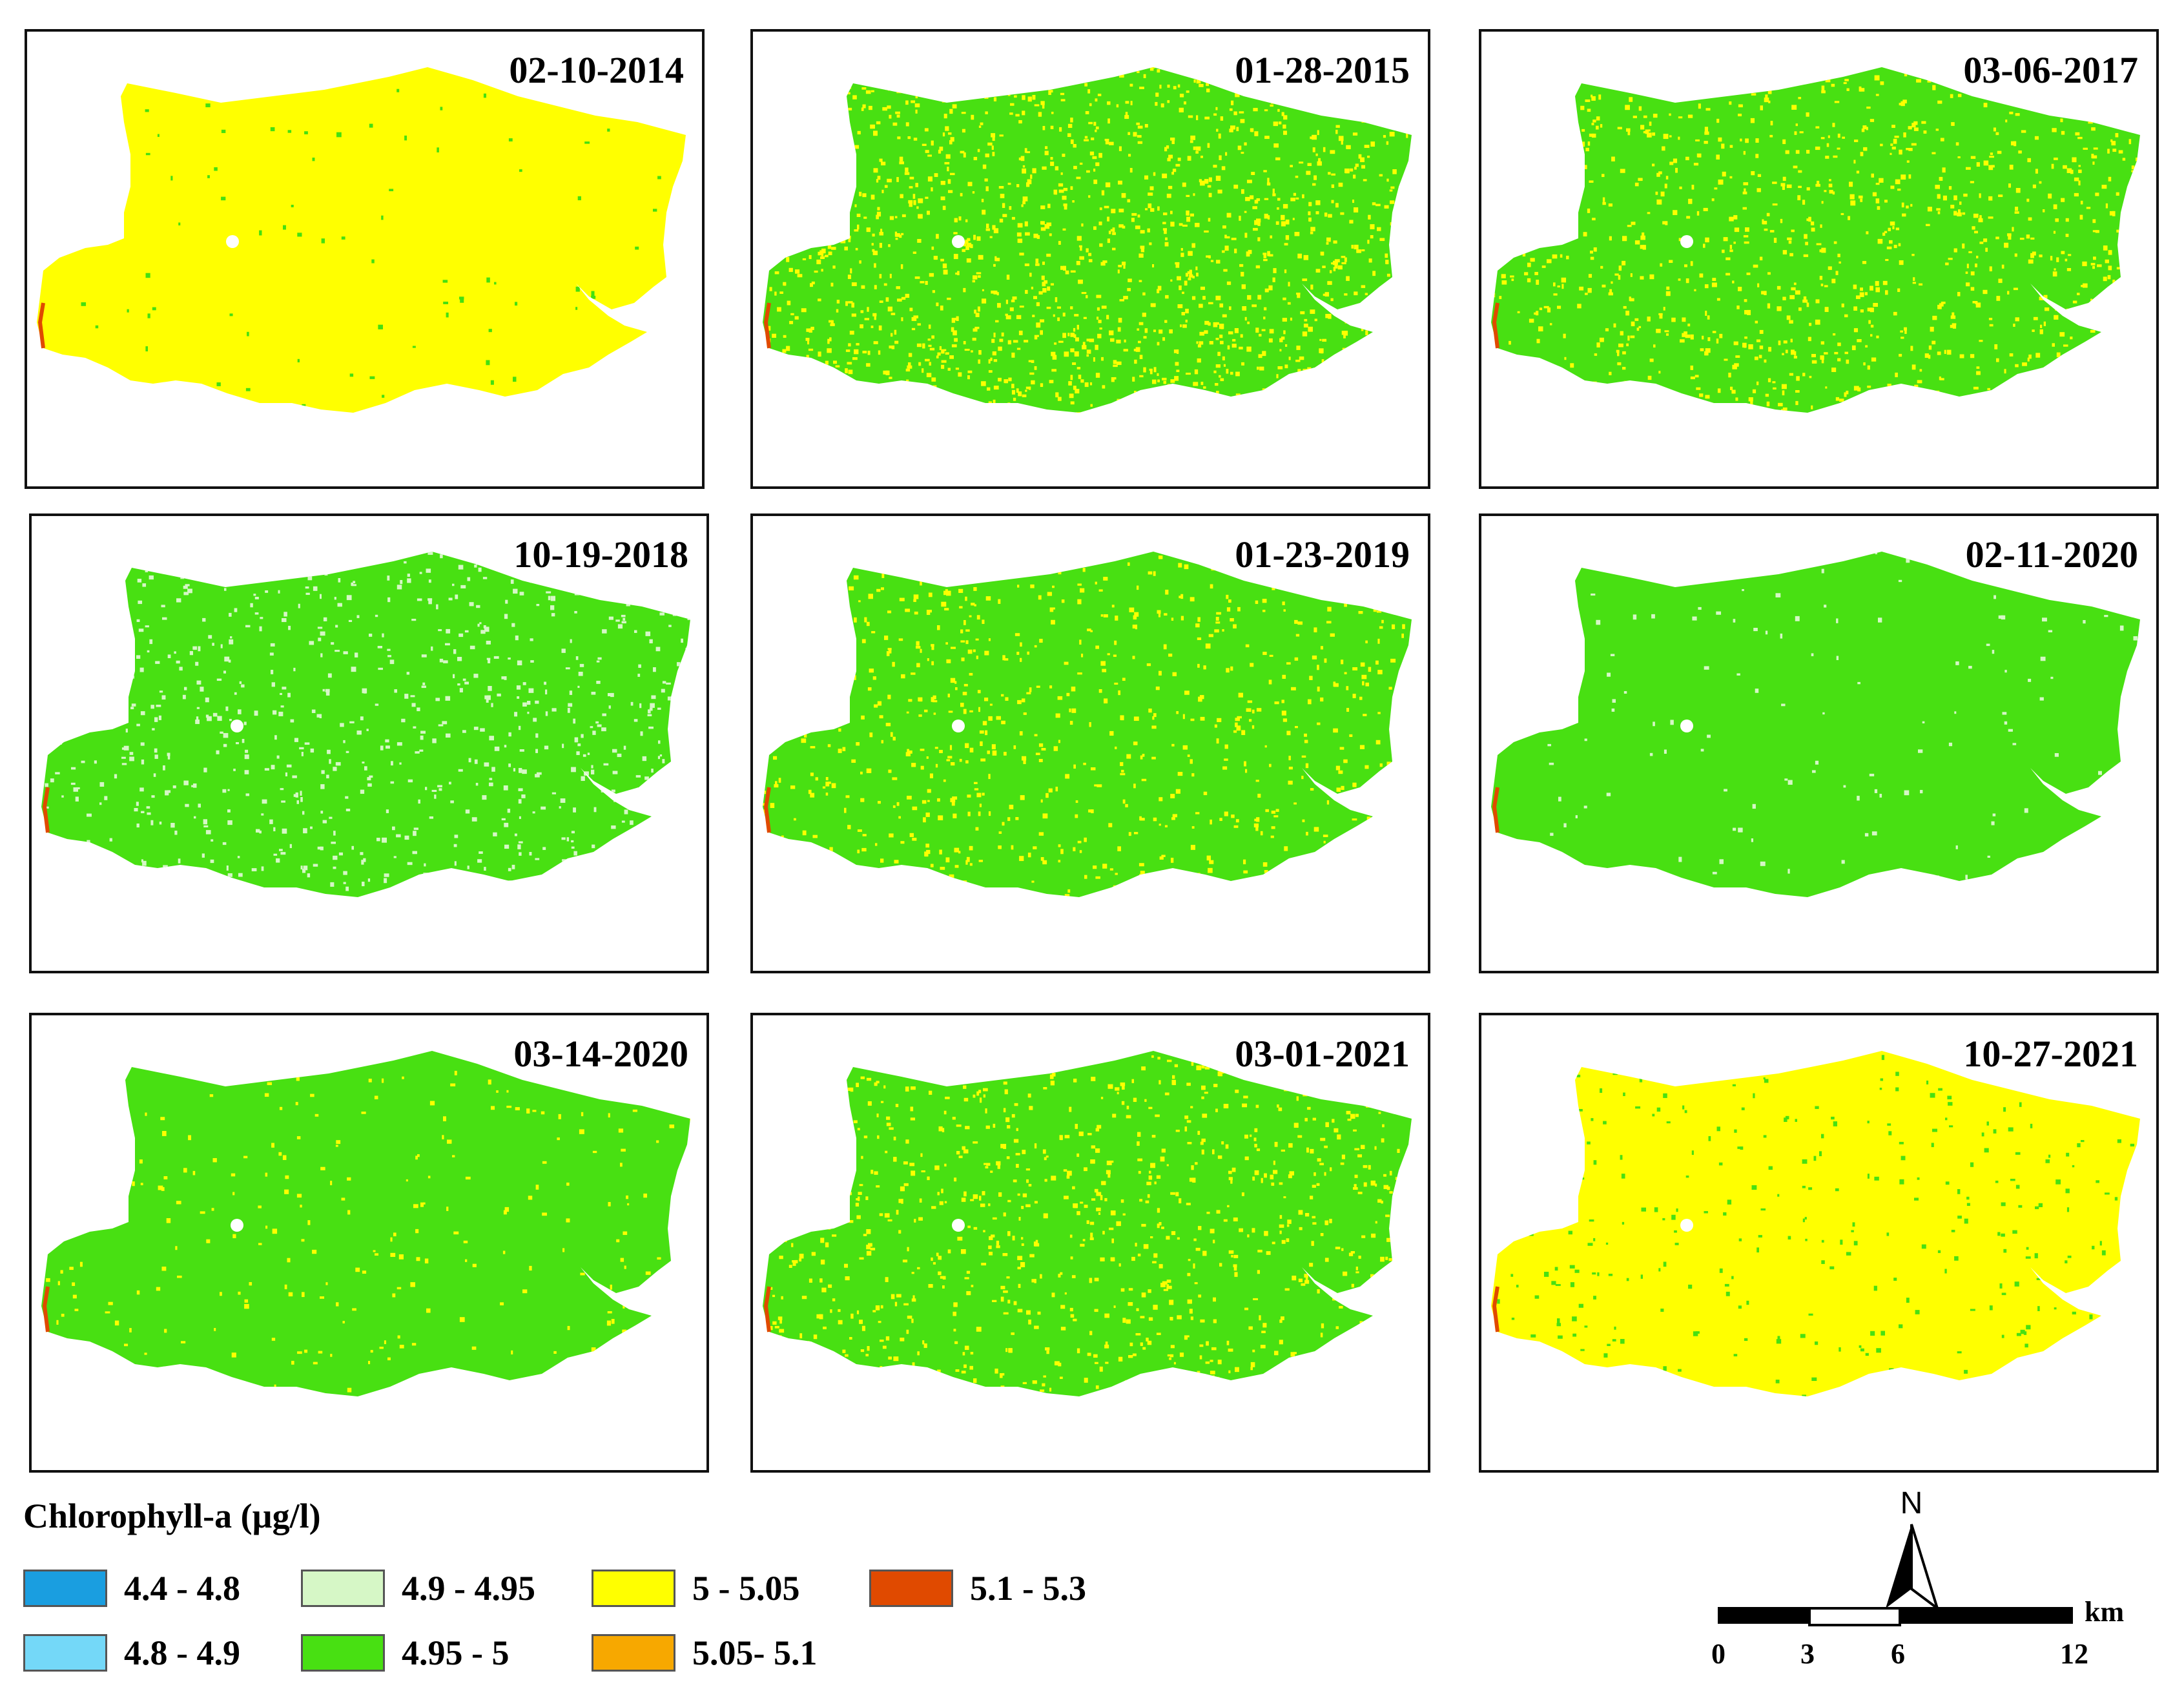  Describe the element at coordinates (746, 1589) in the screenshot. I see `legend-label: 5 - 5.05` at that location.